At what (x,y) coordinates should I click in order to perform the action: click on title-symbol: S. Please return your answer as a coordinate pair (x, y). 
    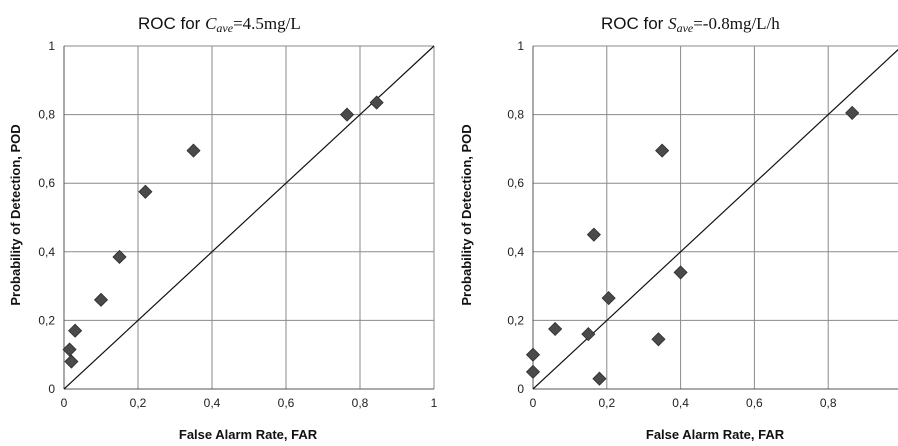
    Looking at the image, I should click on (672, 23).